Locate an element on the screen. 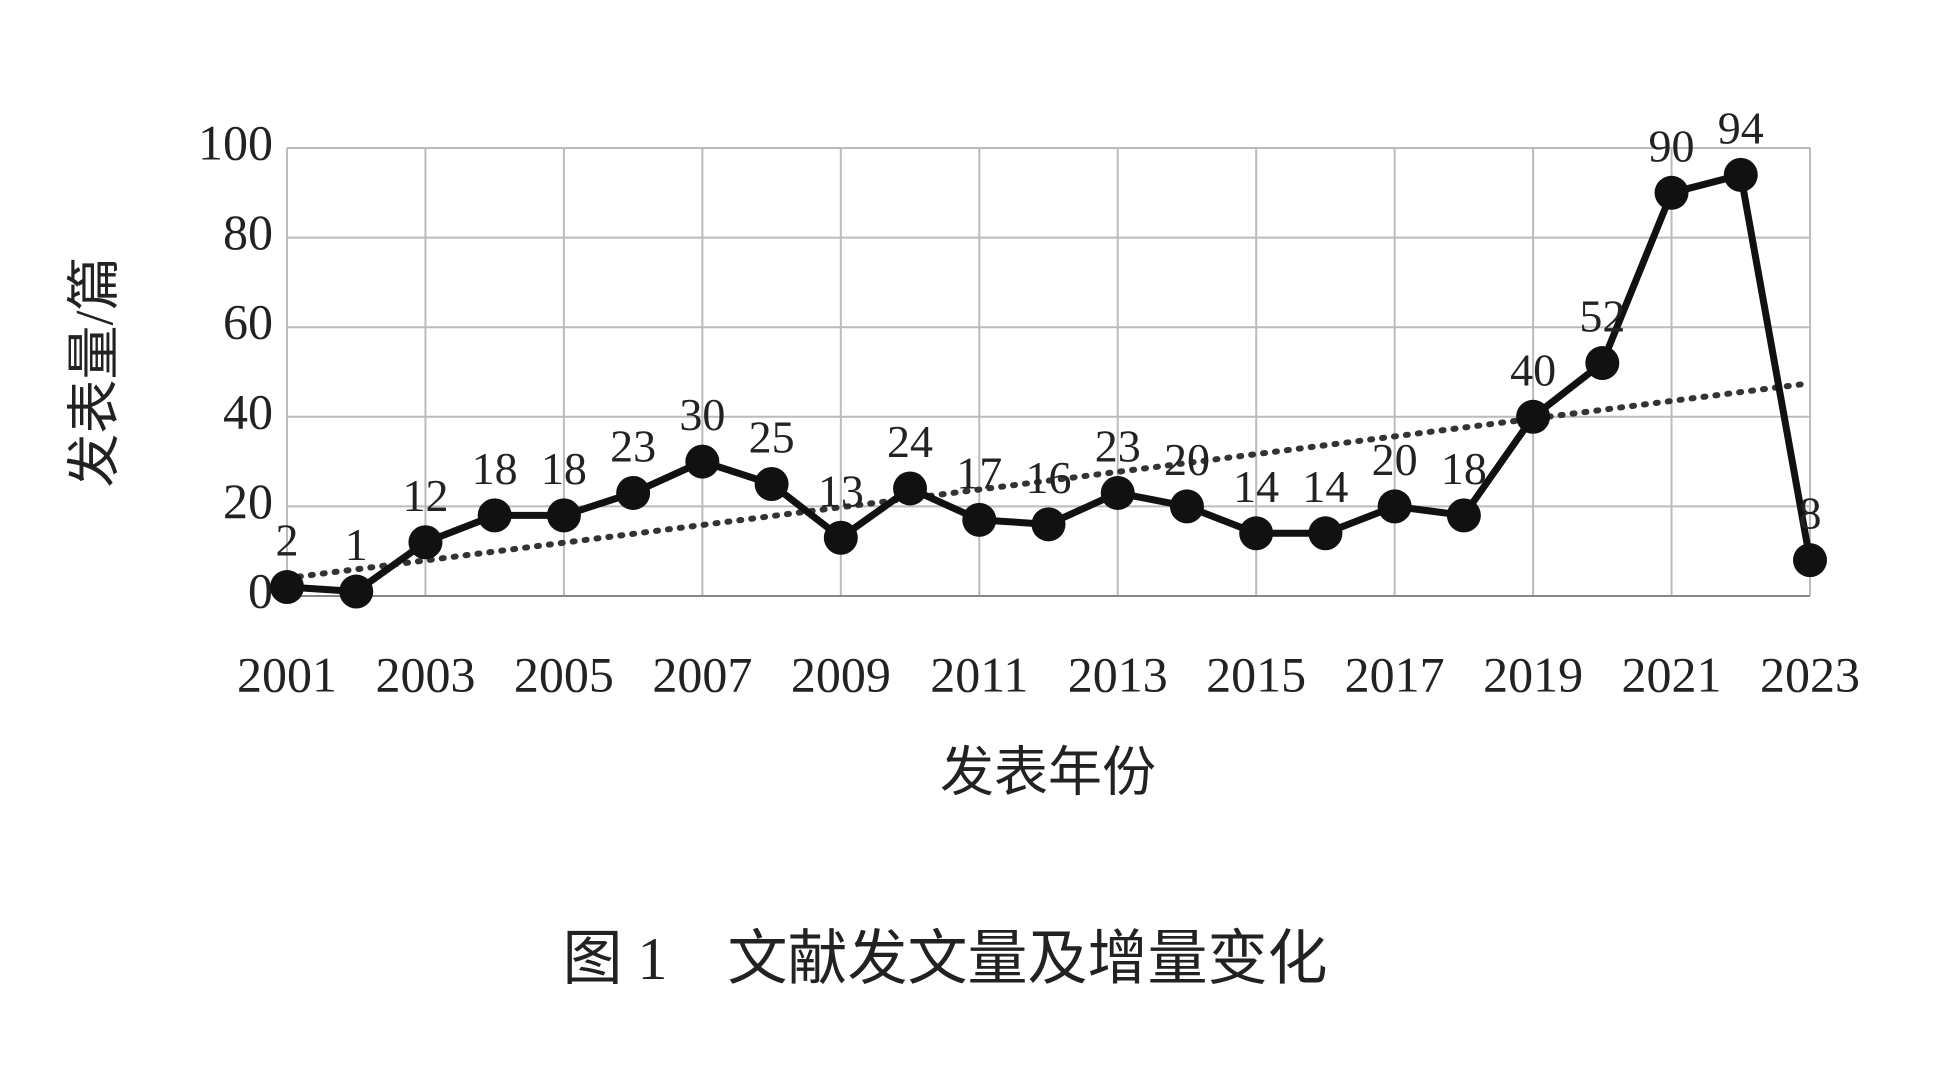 This screenshot has height=1080, width=1951. x-tick-label: 2017 is located at coordinates (1395, 674).